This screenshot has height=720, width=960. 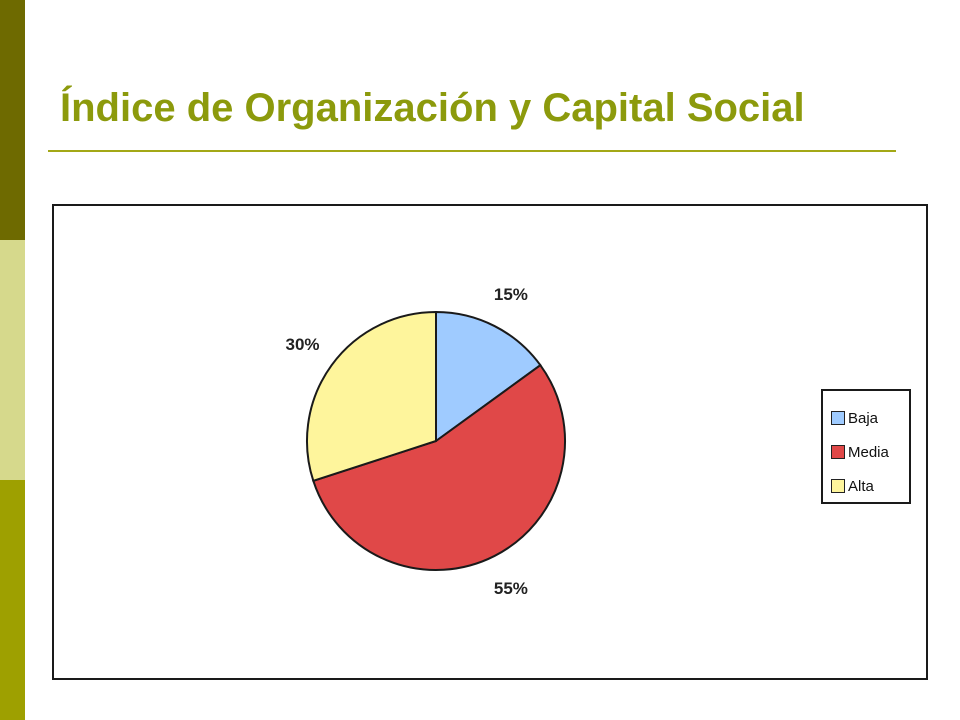 What do you see at coordinates (432, 108) in the screenshot?
I see `slide-title: Índice de Organización y Capital Social` at bounding box center [432, 108].